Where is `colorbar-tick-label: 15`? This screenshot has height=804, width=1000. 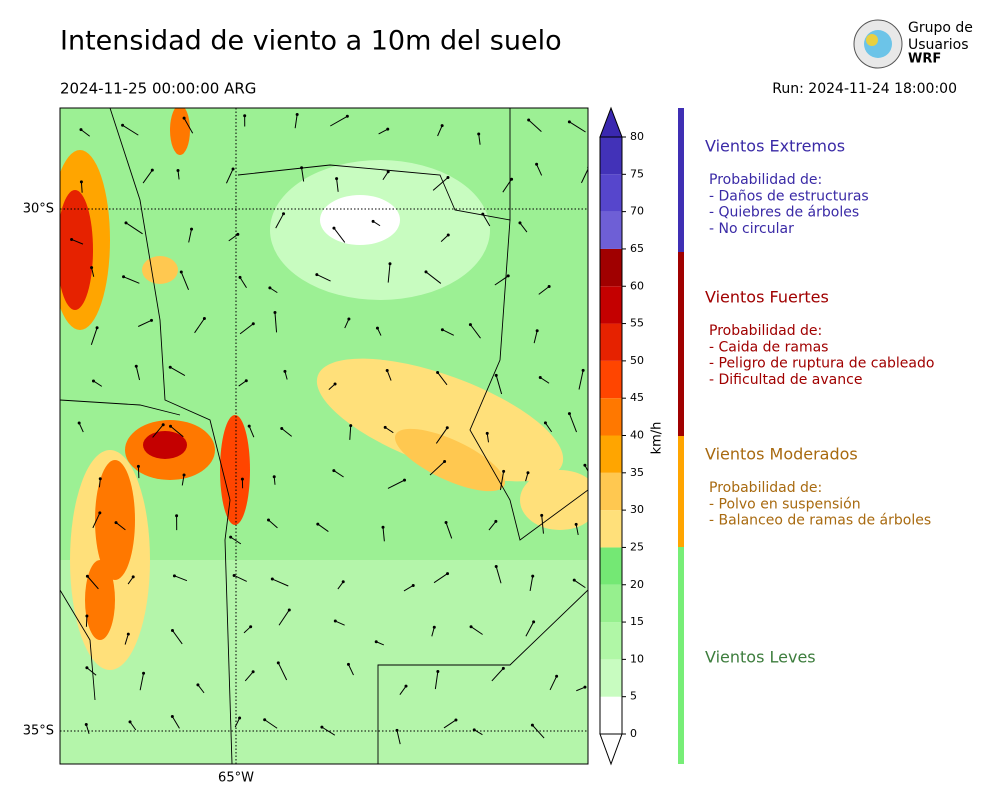
colorbar-tick-label: 15 is located at coordinates (637, 621).